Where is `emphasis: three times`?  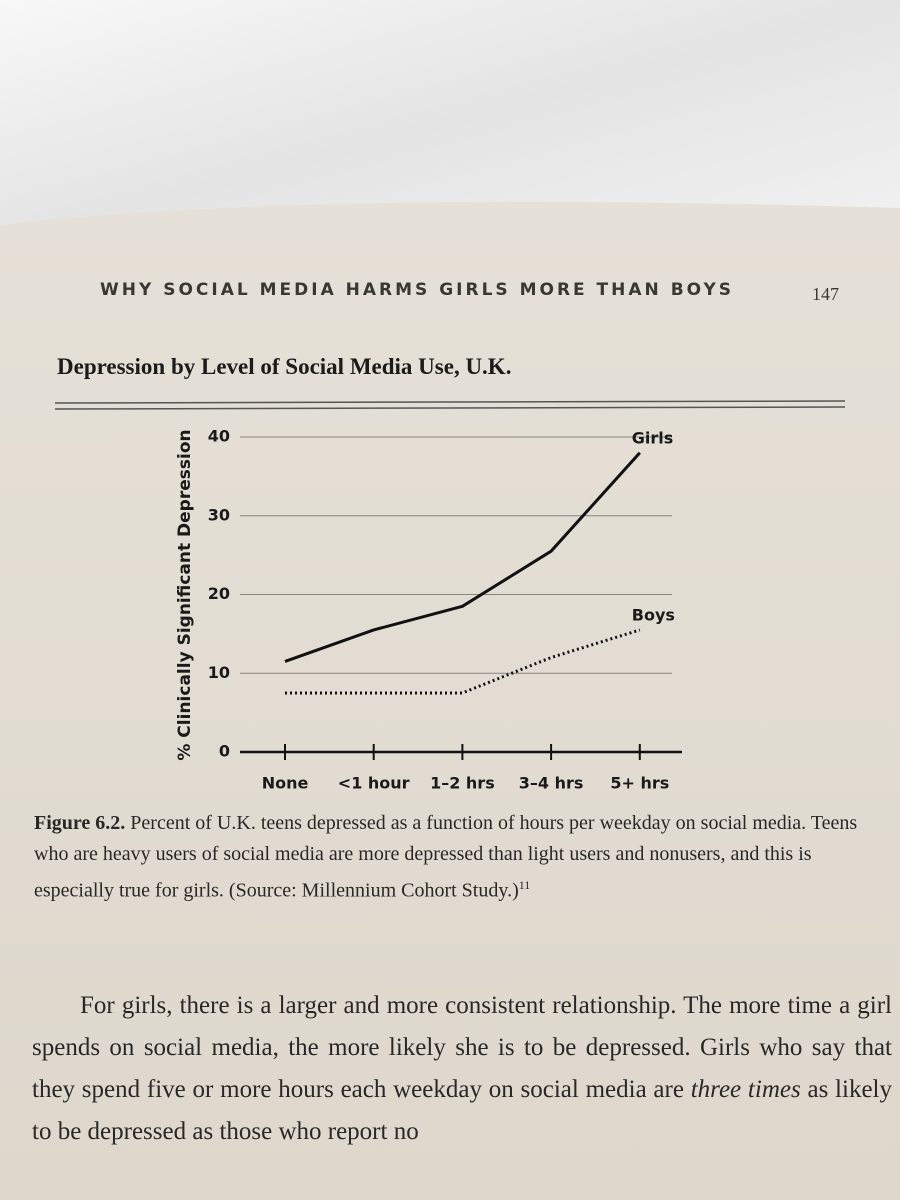
emphasis: three times is located at coordinates (745, 1089).